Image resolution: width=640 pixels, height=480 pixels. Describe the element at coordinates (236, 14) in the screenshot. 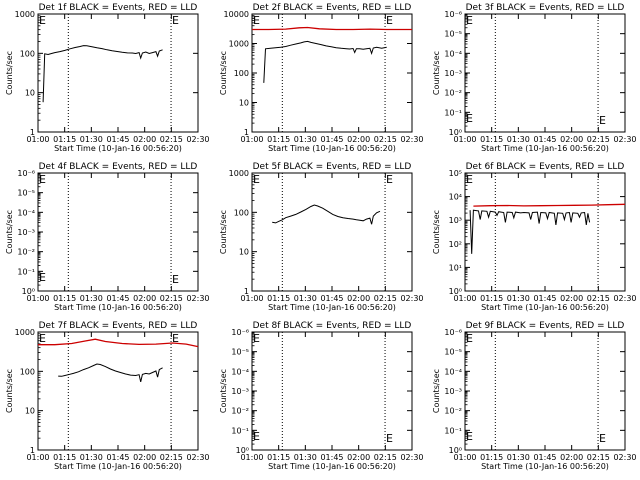

I see `y-tick-label: 10000` at that location.